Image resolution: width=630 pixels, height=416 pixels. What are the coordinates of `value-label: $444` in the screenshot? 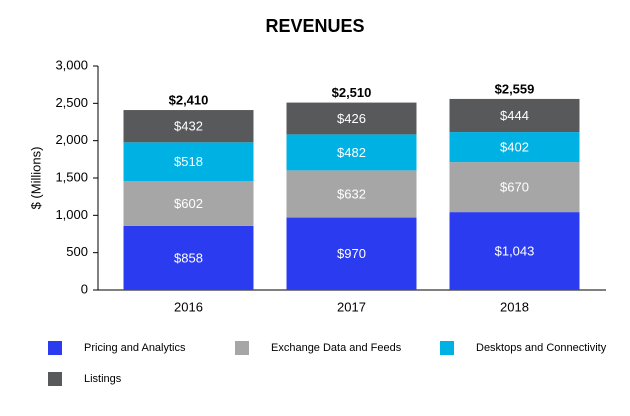 It's located at (514, 115).